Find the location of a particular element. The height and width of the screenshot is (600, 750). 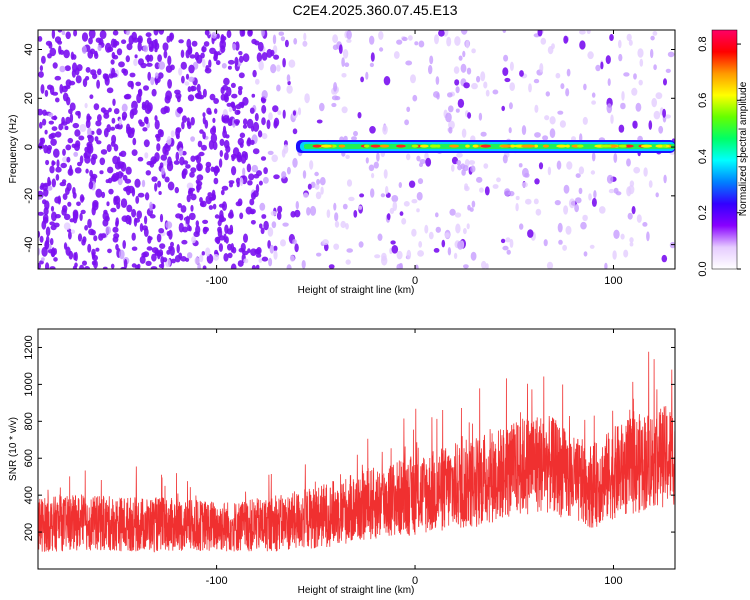

snr-x-tick-label: 0 is located at coordinates (415, 581).